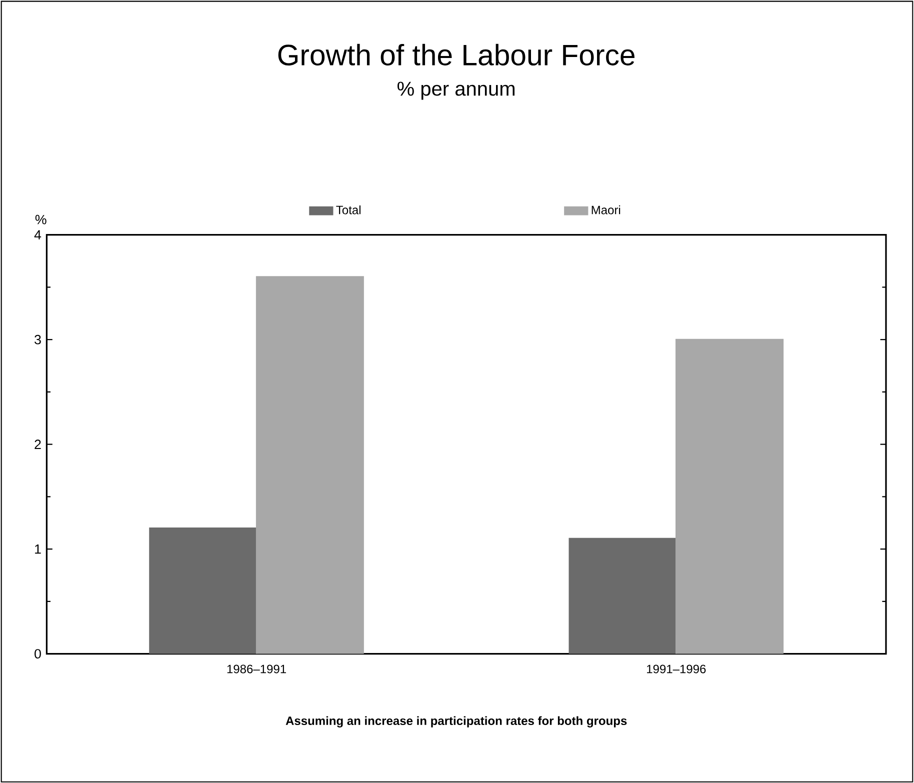 This screenshot has width=914, height=783. Describe the element at coordinates (456, 722) in the screenshot. I see `text: Assuming an increase in participation rates for both groups` at that location.